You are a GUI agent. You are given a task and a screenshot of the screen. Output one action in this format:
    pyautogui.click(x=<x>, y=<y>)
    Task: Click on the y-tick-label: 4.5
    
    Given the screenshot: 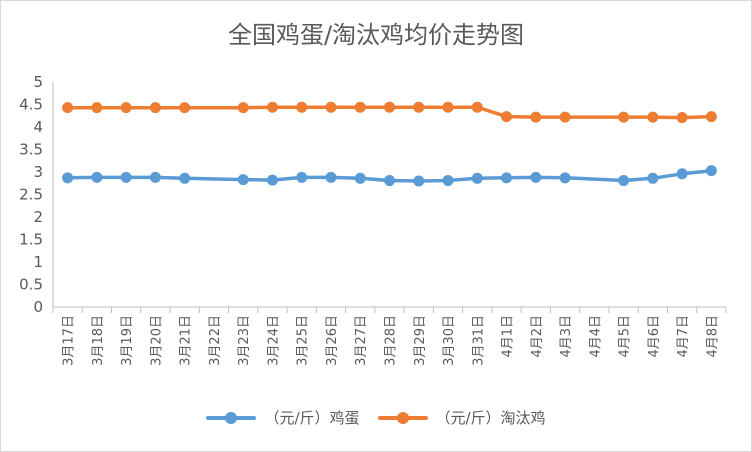 What is the action you would take?
    pyautogui.click(x=31, y=105)
    